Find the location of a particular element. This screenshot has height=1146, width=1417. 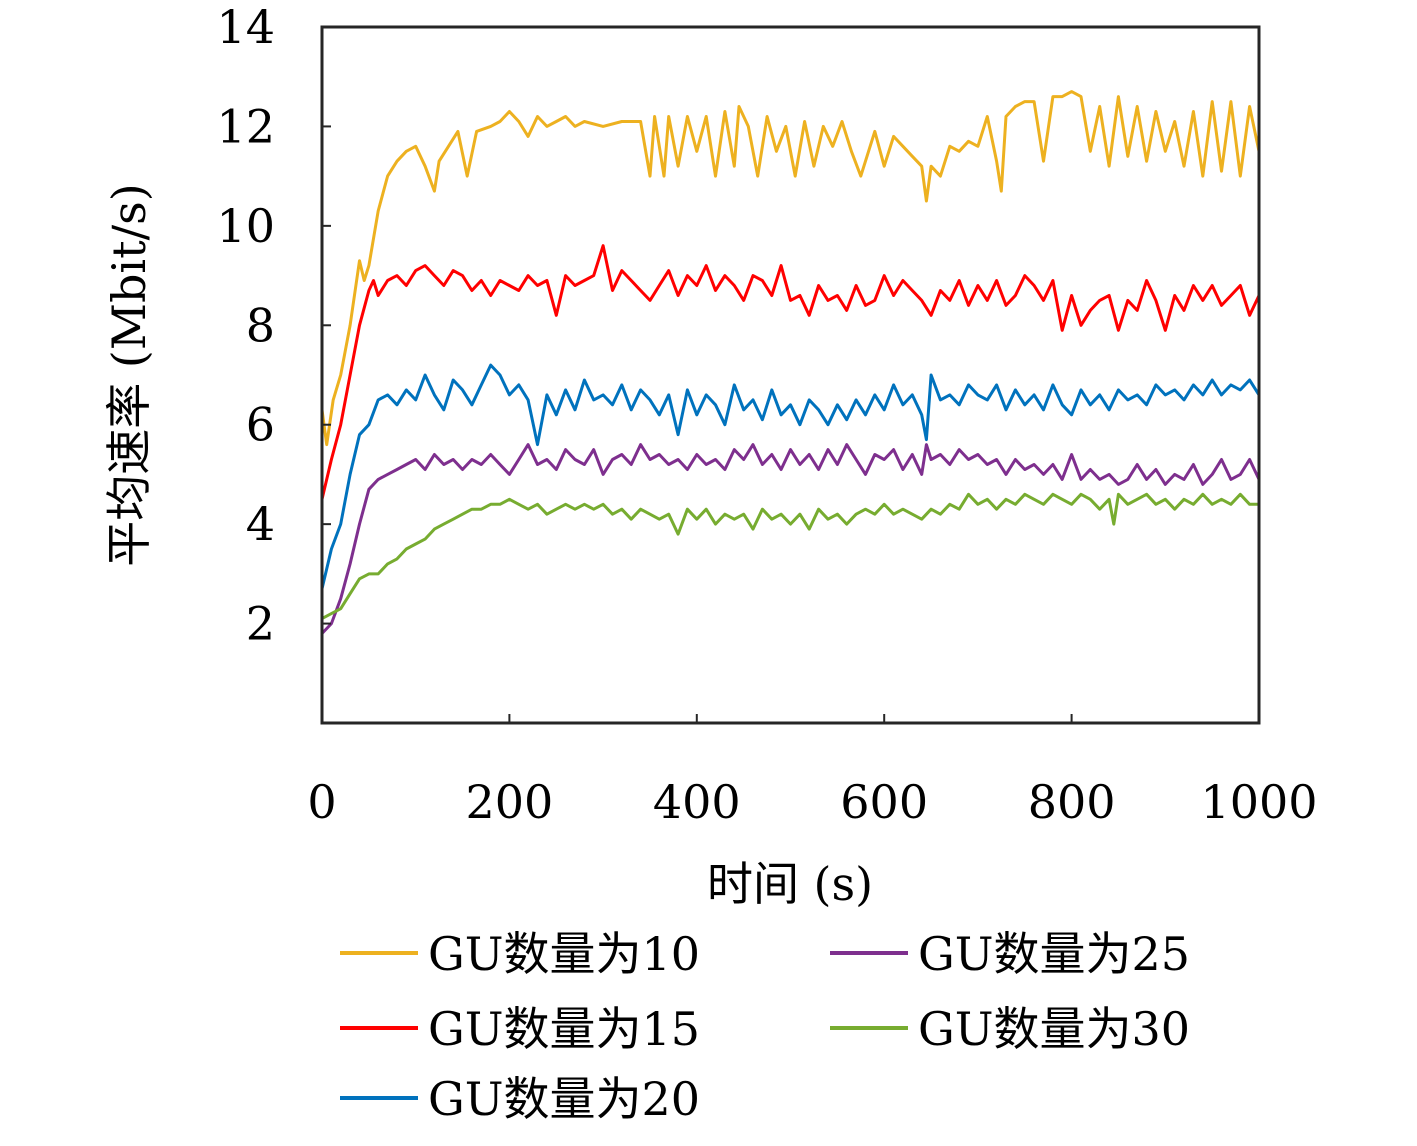

y-tick-label: 8 is located at coordinates (260, 325).